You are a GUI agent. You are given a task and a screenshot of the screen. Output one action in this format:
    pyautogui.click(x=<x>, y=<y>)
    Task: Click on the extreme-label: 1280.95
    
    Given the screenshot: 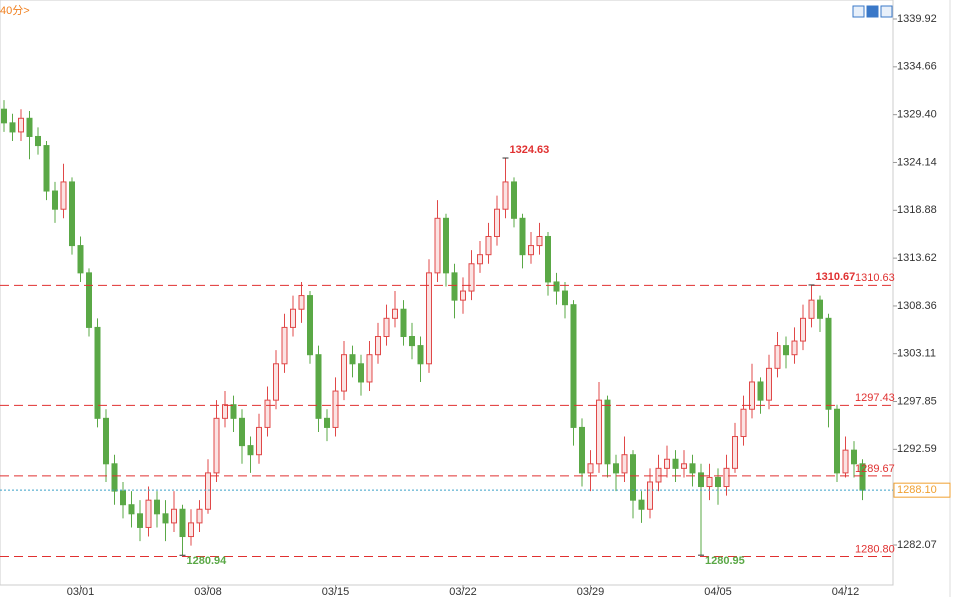 What is the action you would take?
    pyautogui.click(x=725, y=561)
    